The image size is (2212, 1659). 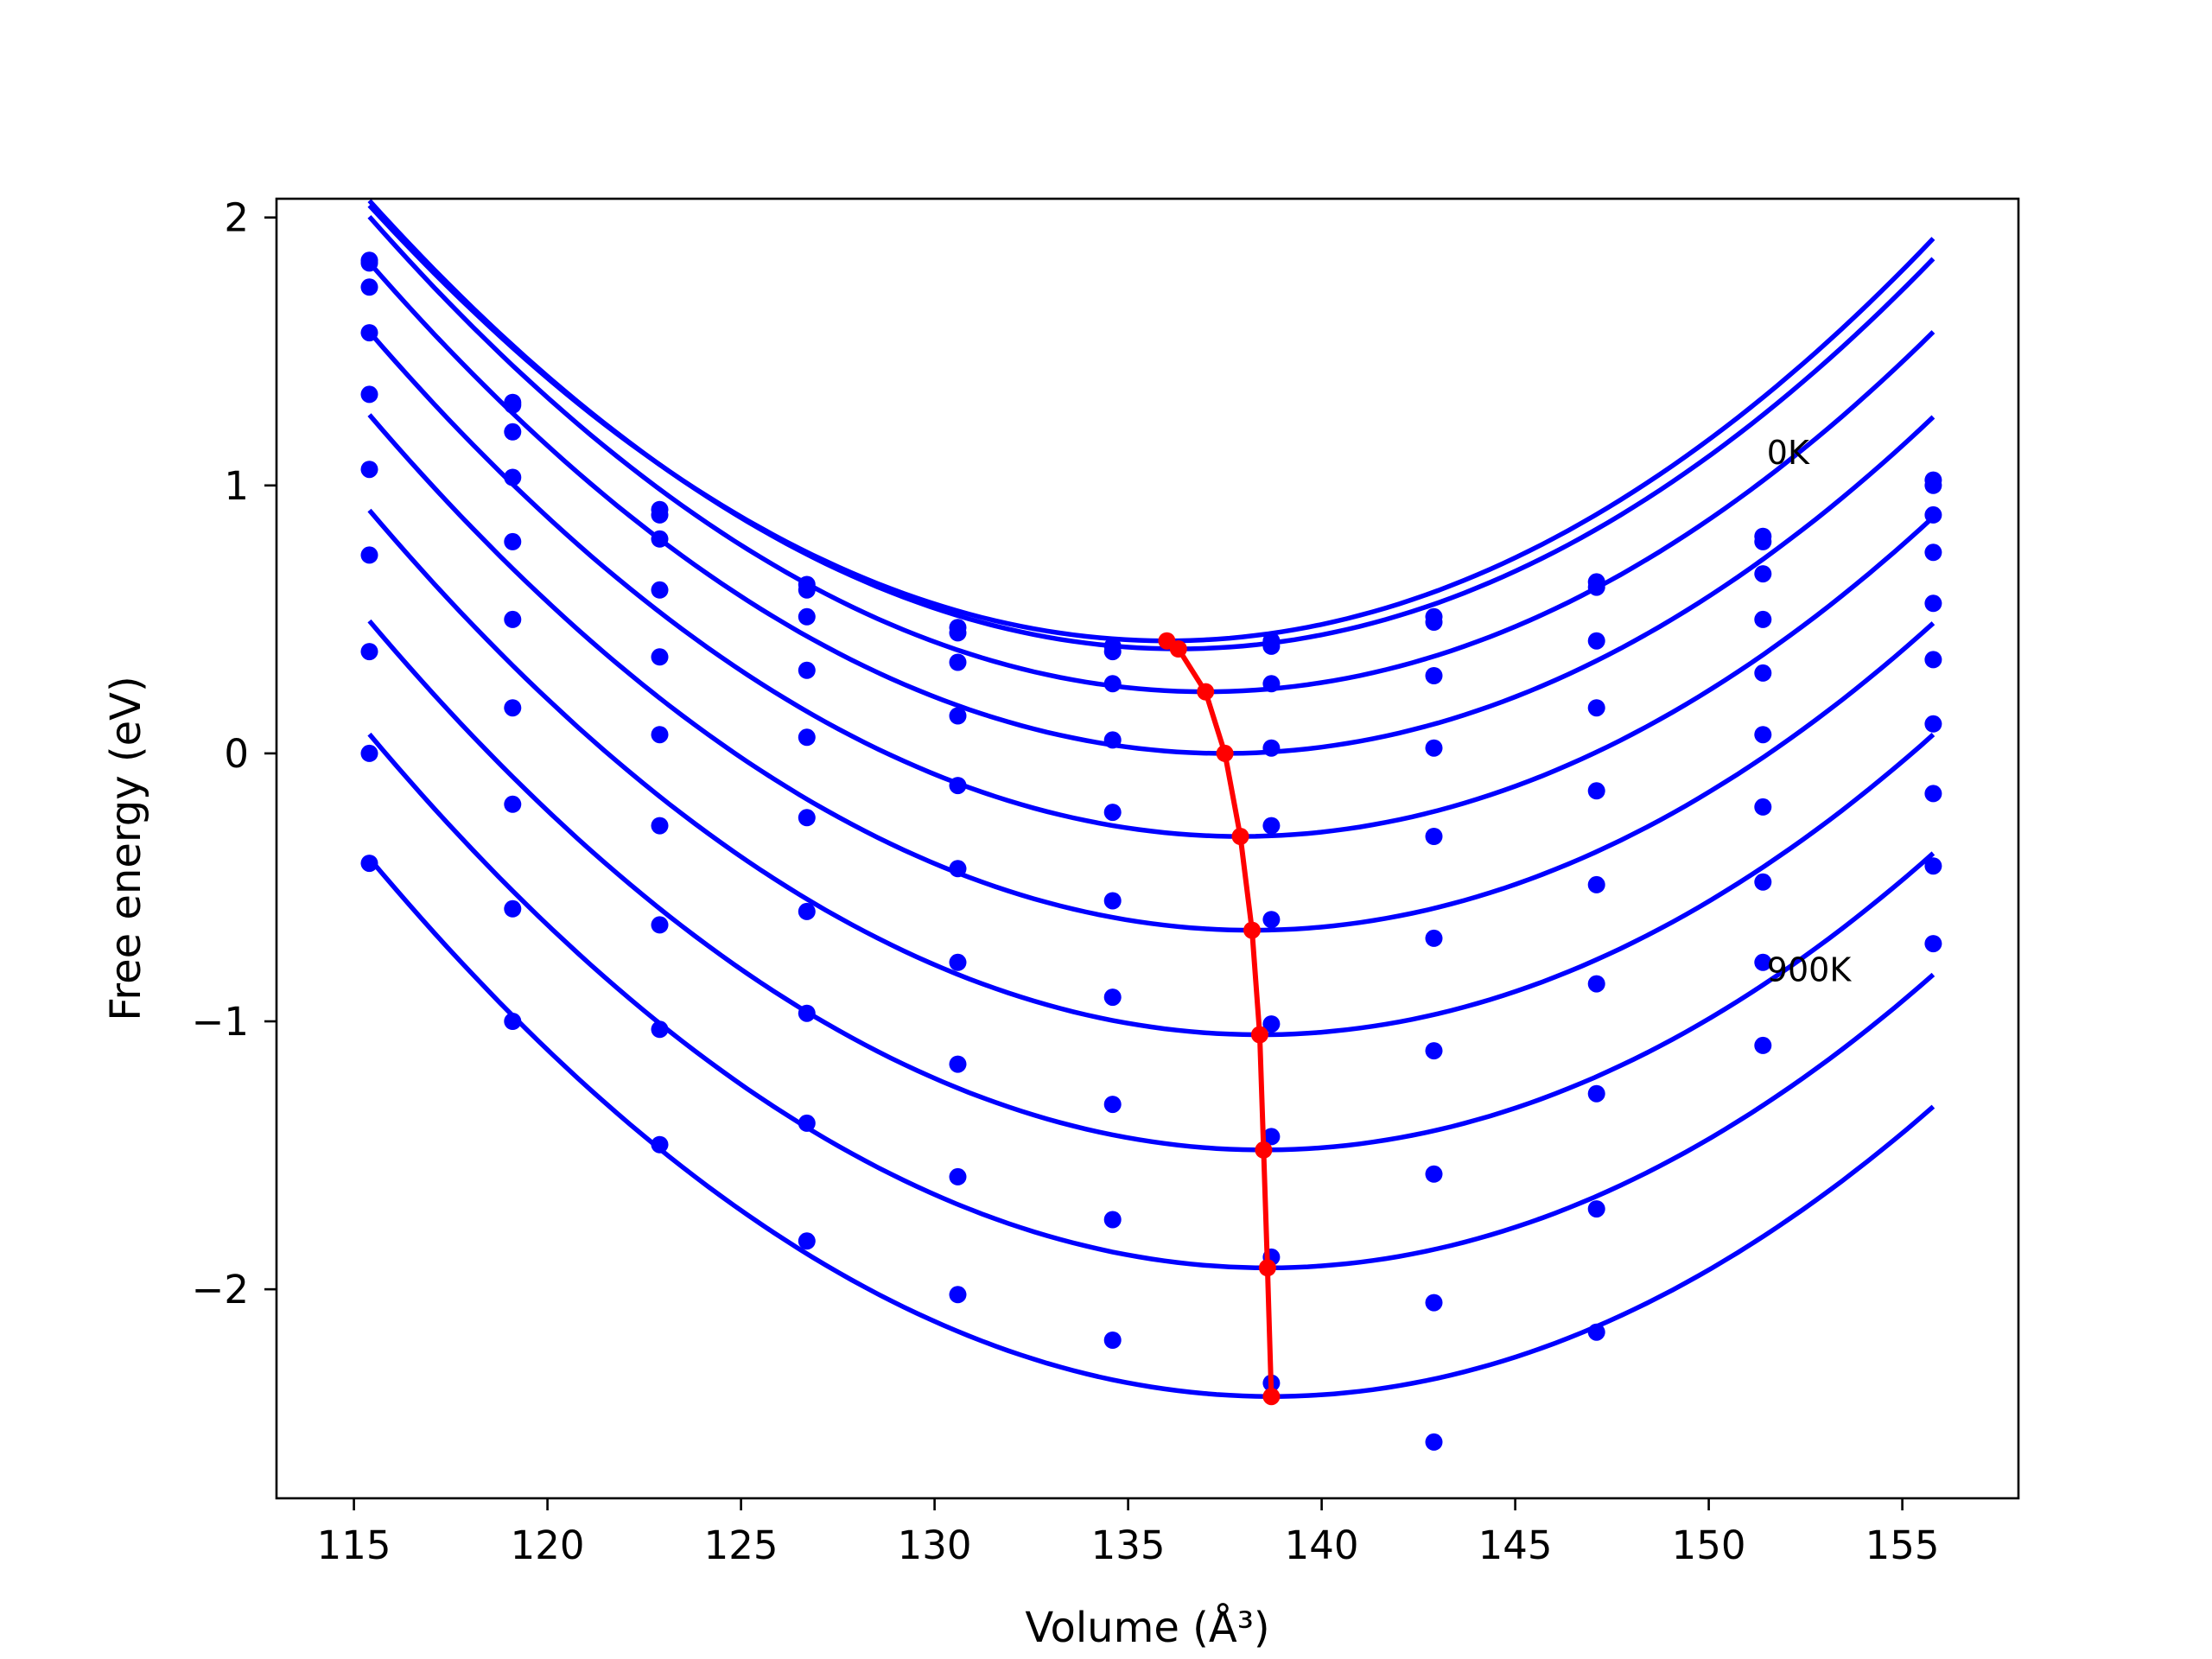 What do you see at coordinates (1903, 1545) in the screenshot?
I see `x-tick-label-8: 155` at bounding box center [1903, 1545].